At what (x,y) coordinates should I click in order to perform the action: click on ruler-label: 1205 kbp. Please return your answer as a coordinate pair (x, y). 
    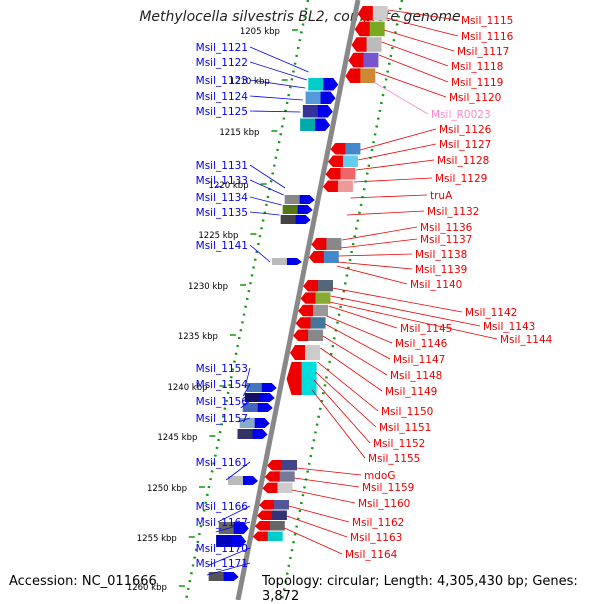
    Looking at the image, I should click on (260, 32).